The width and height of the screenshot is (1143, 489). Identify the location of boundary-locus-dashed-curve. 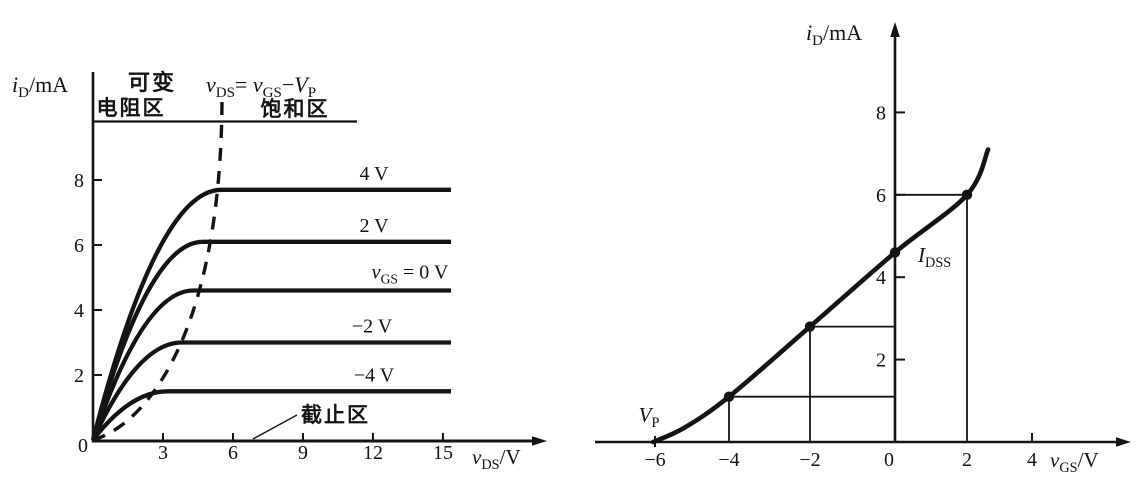
(158, 270).